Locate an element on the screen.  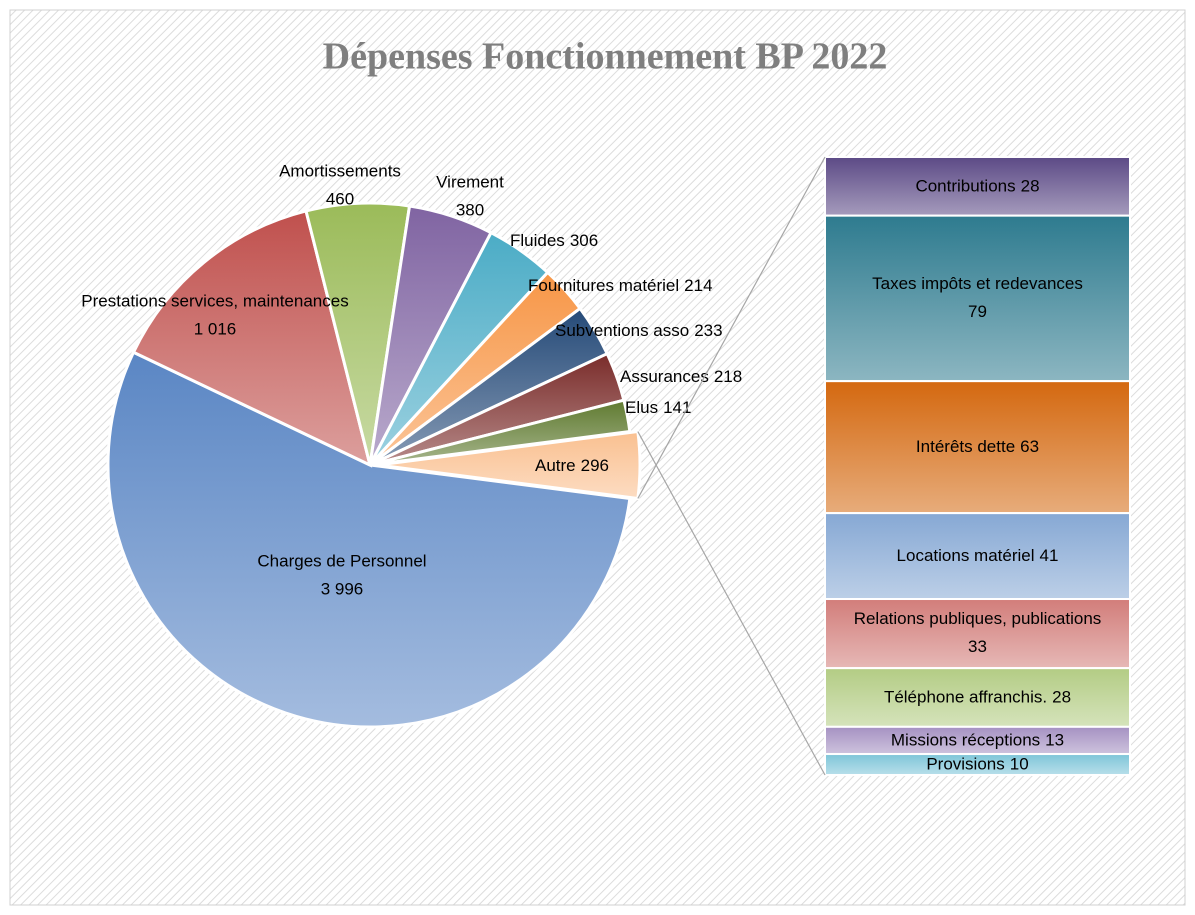
bar-label: Locations matériel is located at coordinates (966, 556).